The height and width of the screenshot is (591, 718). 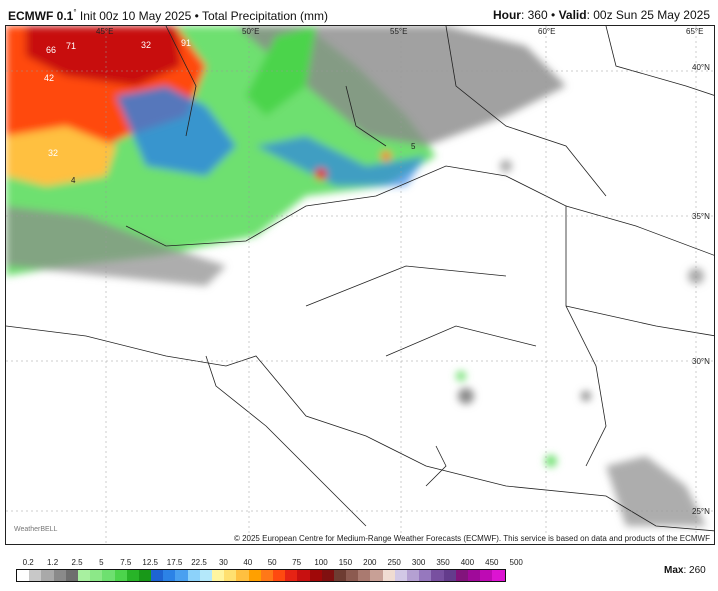 I want to click on colorbar-label: 450, so click(x=492, y=562).